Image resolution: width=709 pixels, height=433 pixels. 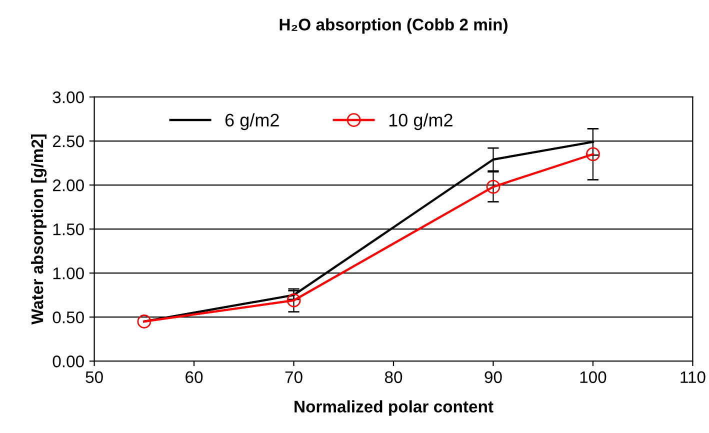 I want to click on legend-label: 6 g/m2, so click(x=252, y=121).